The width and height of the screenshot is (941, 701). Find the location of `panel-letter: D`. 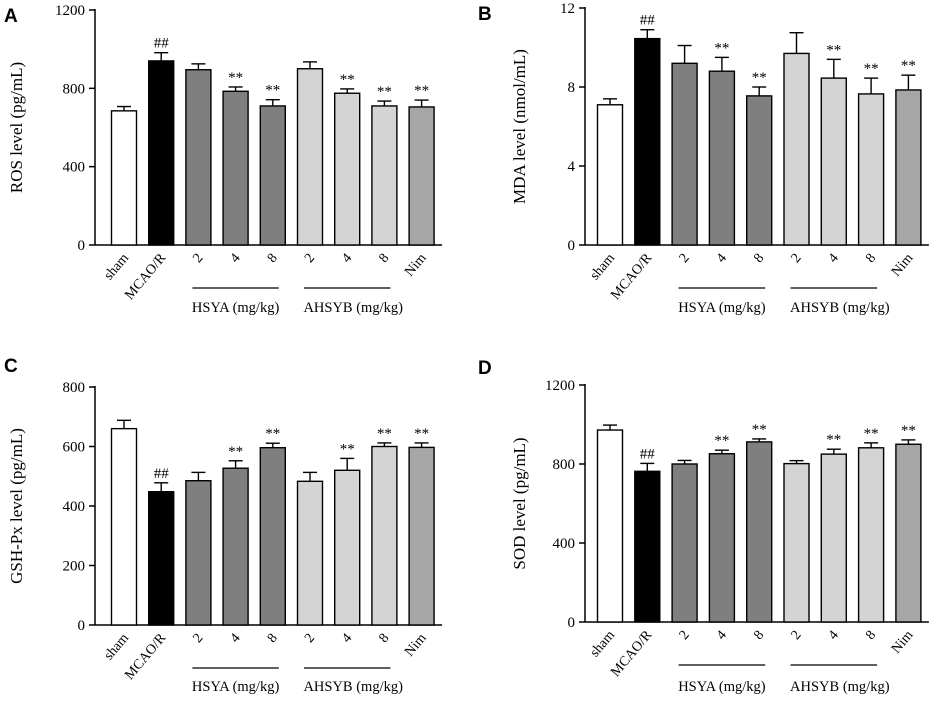

panel-letter: D is located at coordinates (485, 368).